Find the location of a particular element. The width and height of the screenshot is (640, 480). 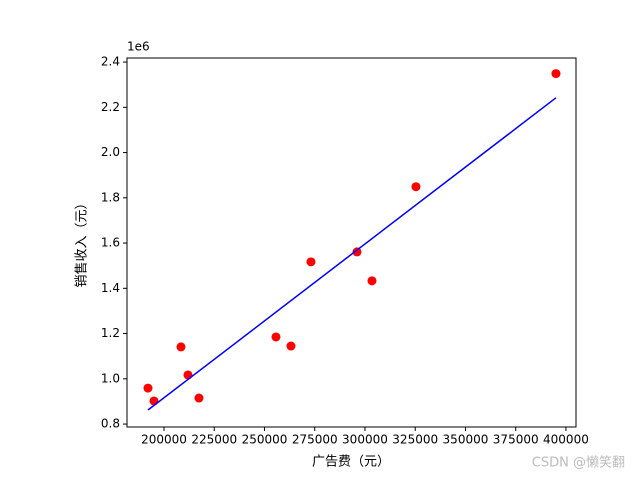

y-tick-label: 0.8 is located at coordinates (110, 424).